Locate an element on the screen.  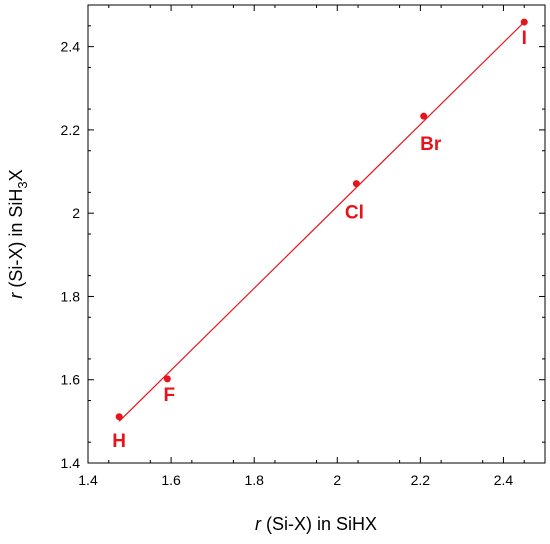
point-label-f: F is located at coordinates (170, 395).